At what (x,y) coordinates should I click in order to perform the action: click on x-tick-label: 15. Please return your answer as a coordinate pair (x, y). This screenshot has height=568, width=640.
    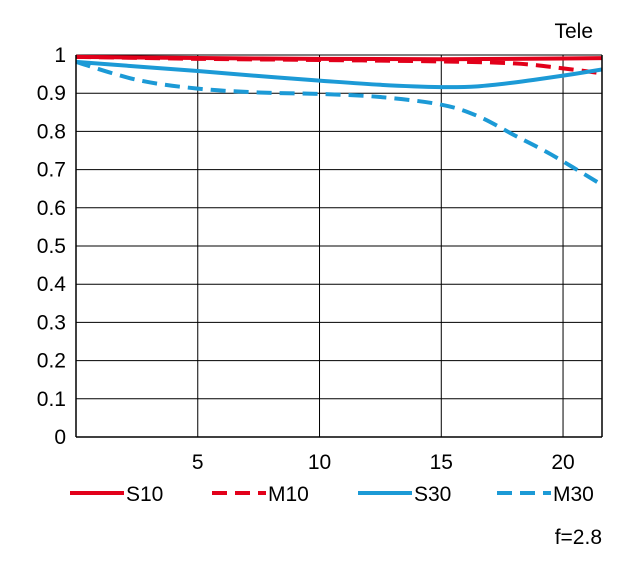
    Looking at the image, I should click on (441, 462).